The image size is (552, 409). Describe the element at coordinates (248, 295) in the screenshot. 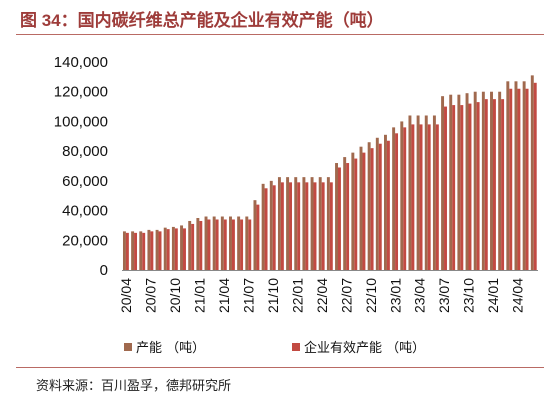

I see `x-tick-label: 21/07` at that location.